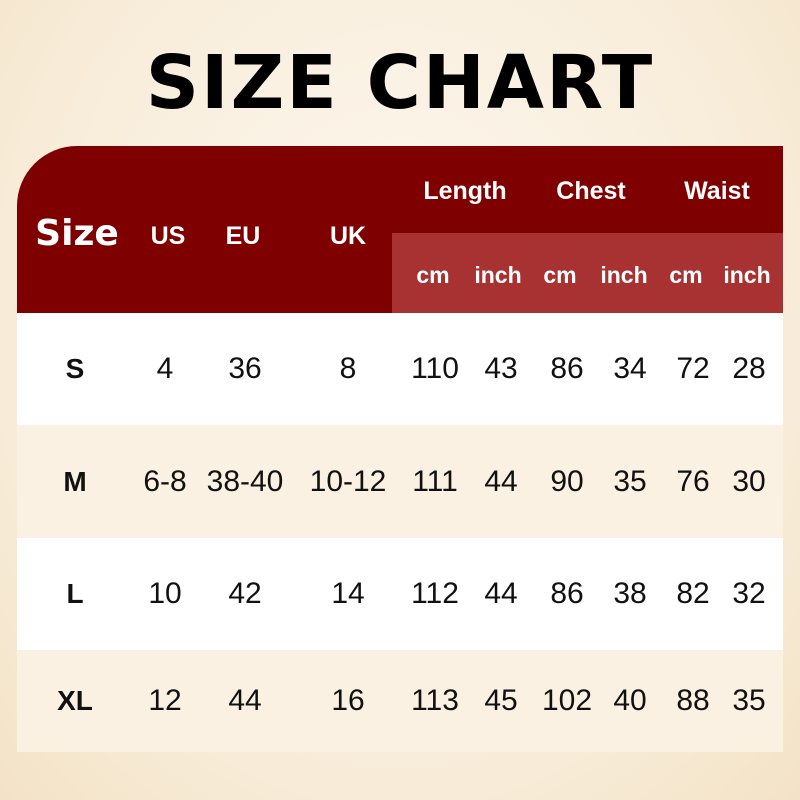 The width and height of the screenshot is (800, 800). I want to click on table-cell: 30, so click(749, 481).